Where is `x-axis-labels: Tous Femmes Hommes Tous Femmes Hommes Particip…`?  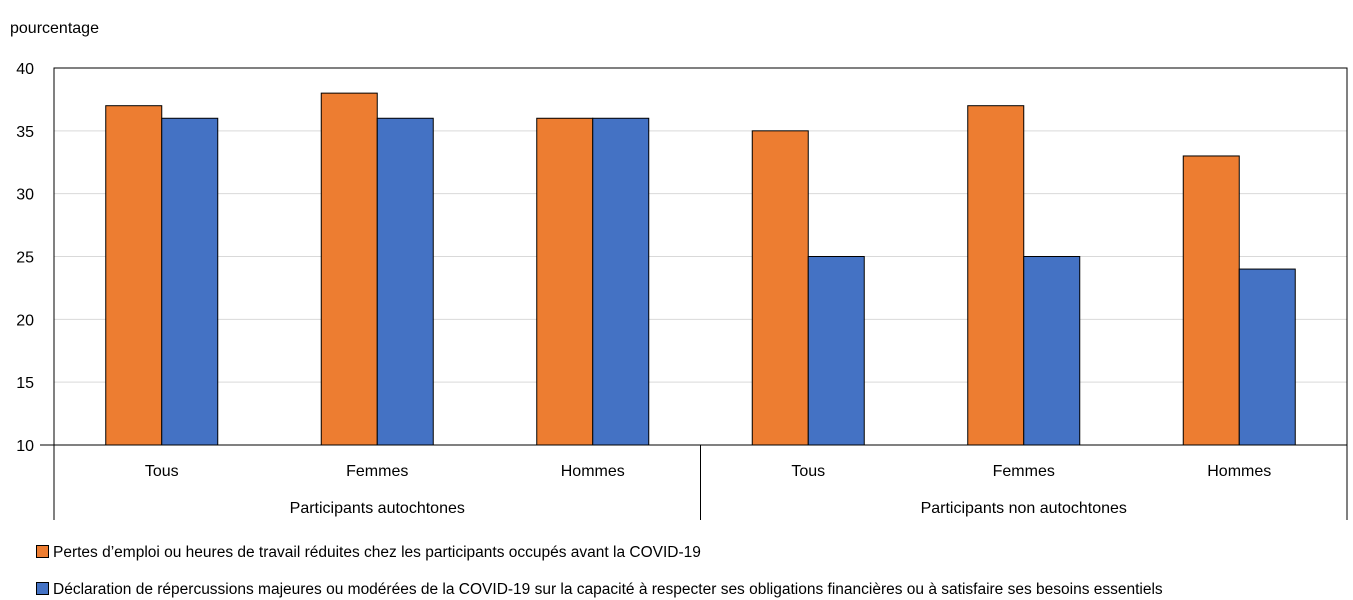
x-axis-labels: Tous Femmes Hommes Tous Femmes Hommes Particip… is located at coordinates (708, 490).